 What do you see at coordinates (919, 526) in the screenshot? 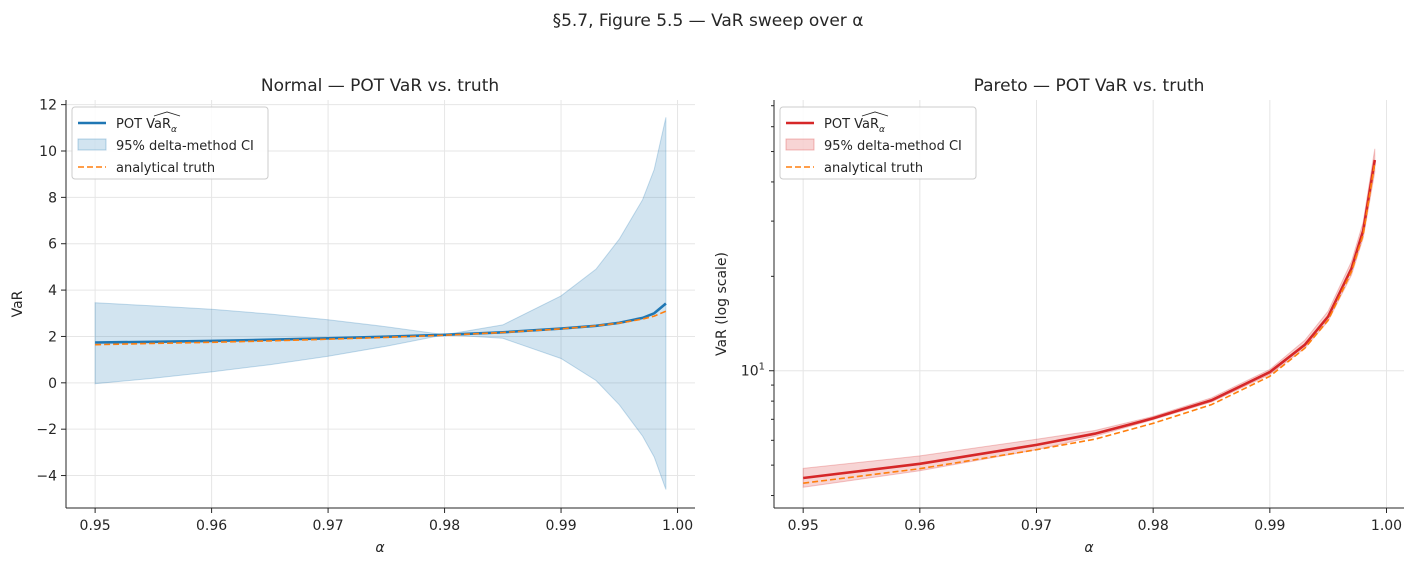
I see `pareto-x-tick-label: 0.96` at bounding box center [919, 526].